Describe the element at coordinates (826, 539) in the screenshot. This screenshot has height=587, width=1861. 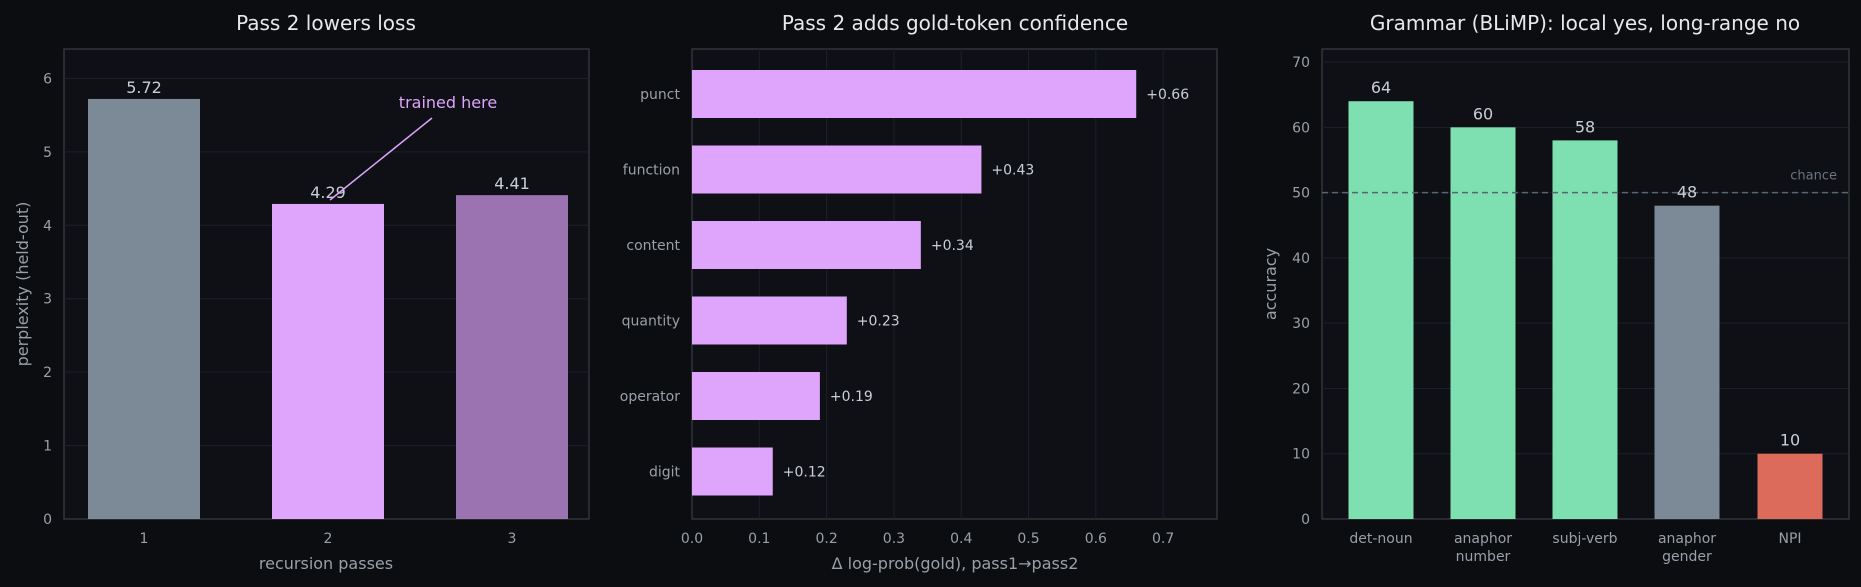
I see `x-tick-label: 0.2` at that location.